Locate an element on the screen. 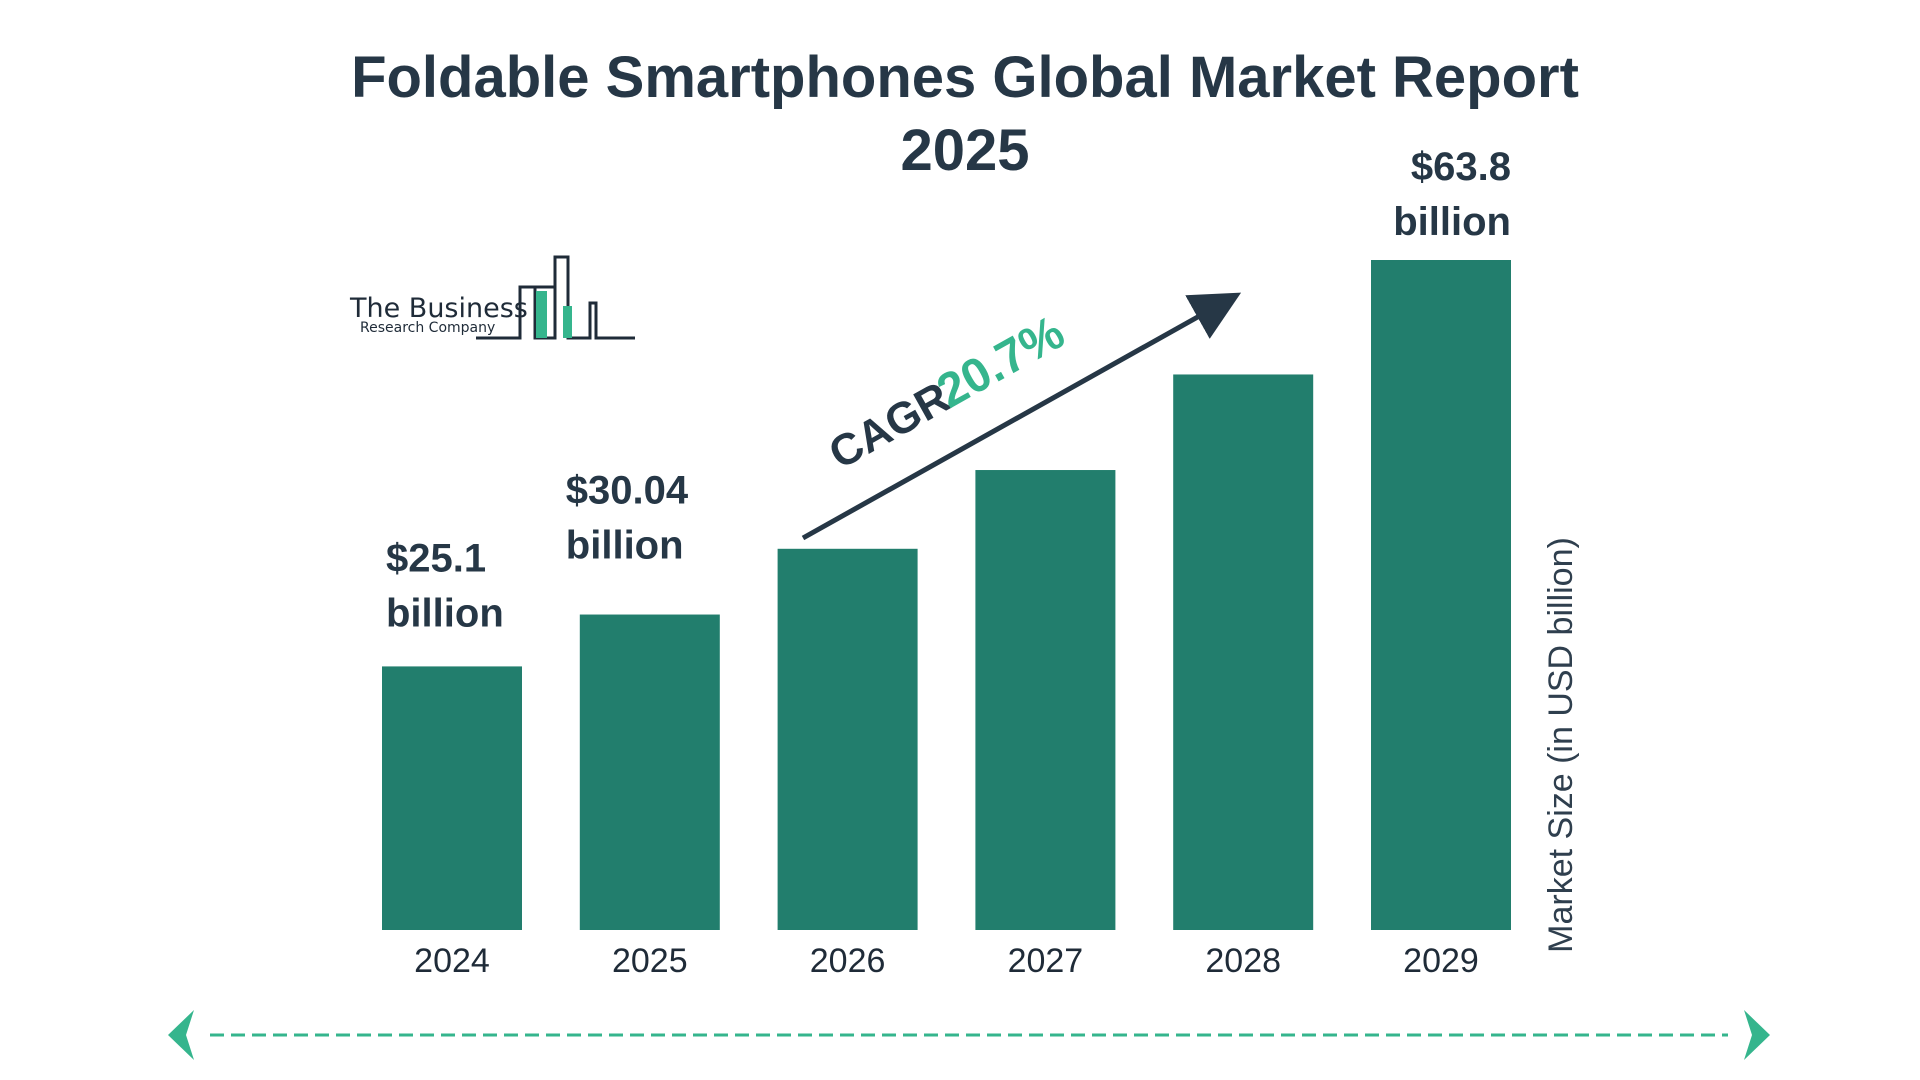  logo-name-line1: The Business is located at coordinates (438, 308).